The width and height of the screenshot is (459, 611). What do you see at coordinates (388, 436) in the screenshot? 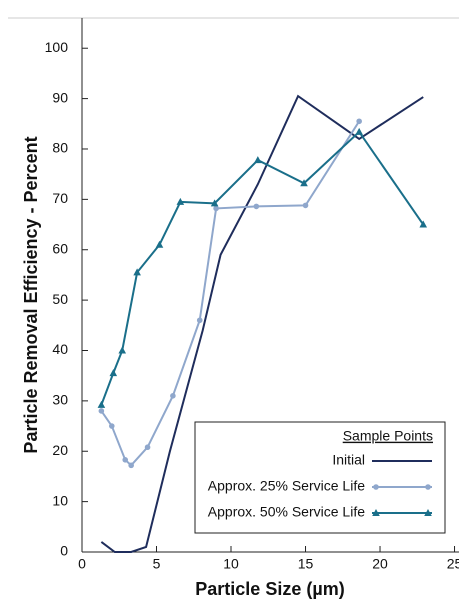
I see `legend-title: Sample Points` at bounding box center [388, 436].